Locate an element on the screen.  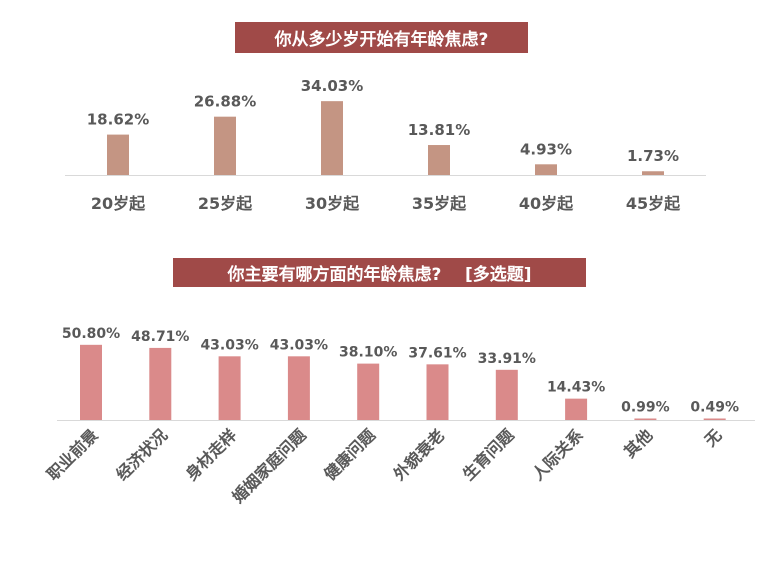
chart1-category-label-1: 25岁起 is located at coordinates (225, 203).